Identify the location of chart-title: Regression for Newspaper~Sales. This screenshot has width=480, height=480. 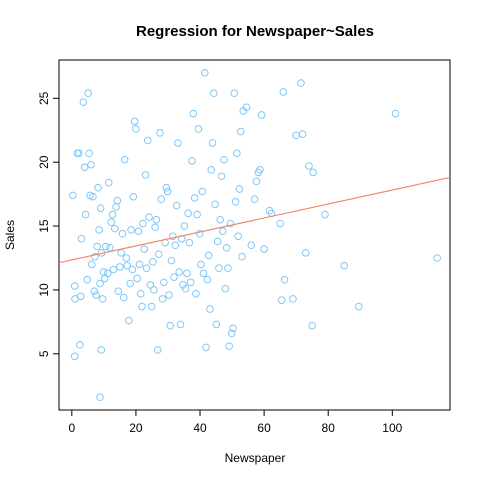
(255, 31).